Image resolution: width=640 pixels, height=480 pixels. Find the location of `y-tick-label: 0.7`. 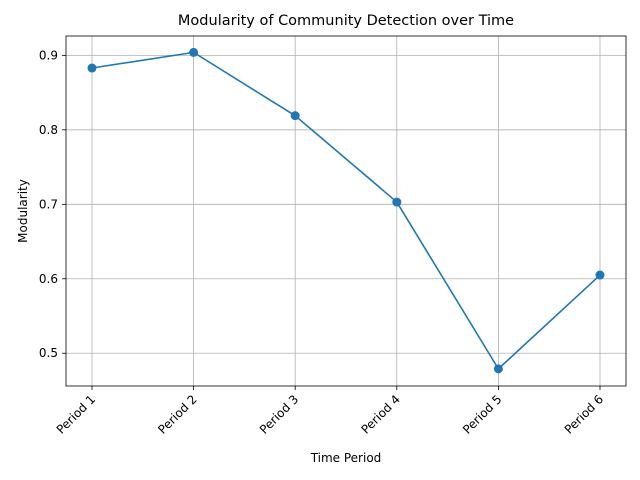

y-tick-label: 0.7 is located at coordinates (48, 204).